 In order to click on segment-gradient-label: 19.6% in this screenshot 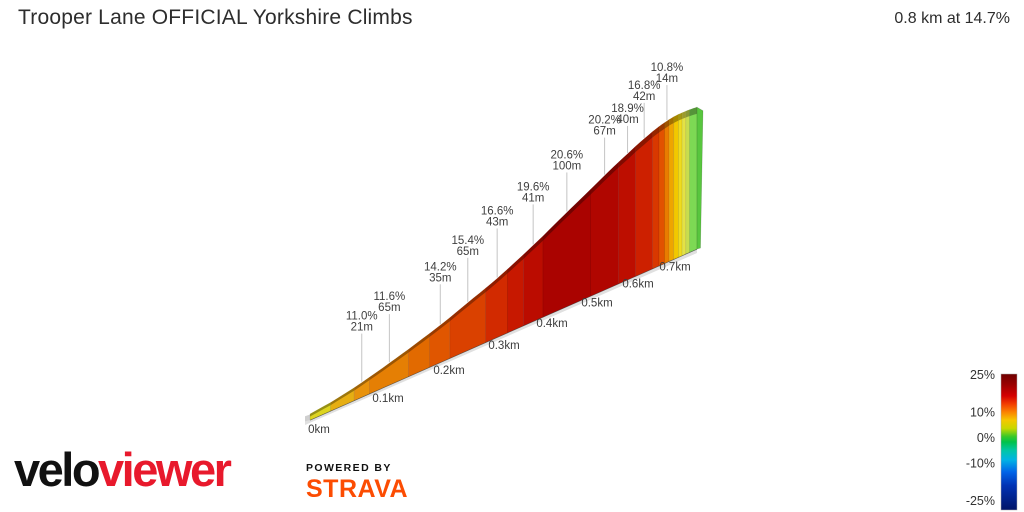, I will do `click(533, 187)`.